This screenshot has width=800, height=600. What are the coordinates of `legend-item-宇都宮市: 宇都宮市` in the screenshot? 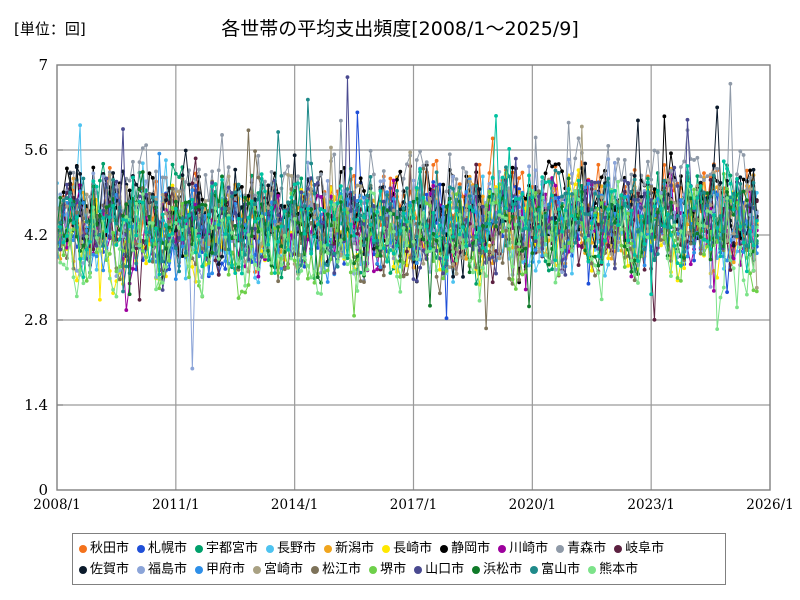 It's located at (226, 548).